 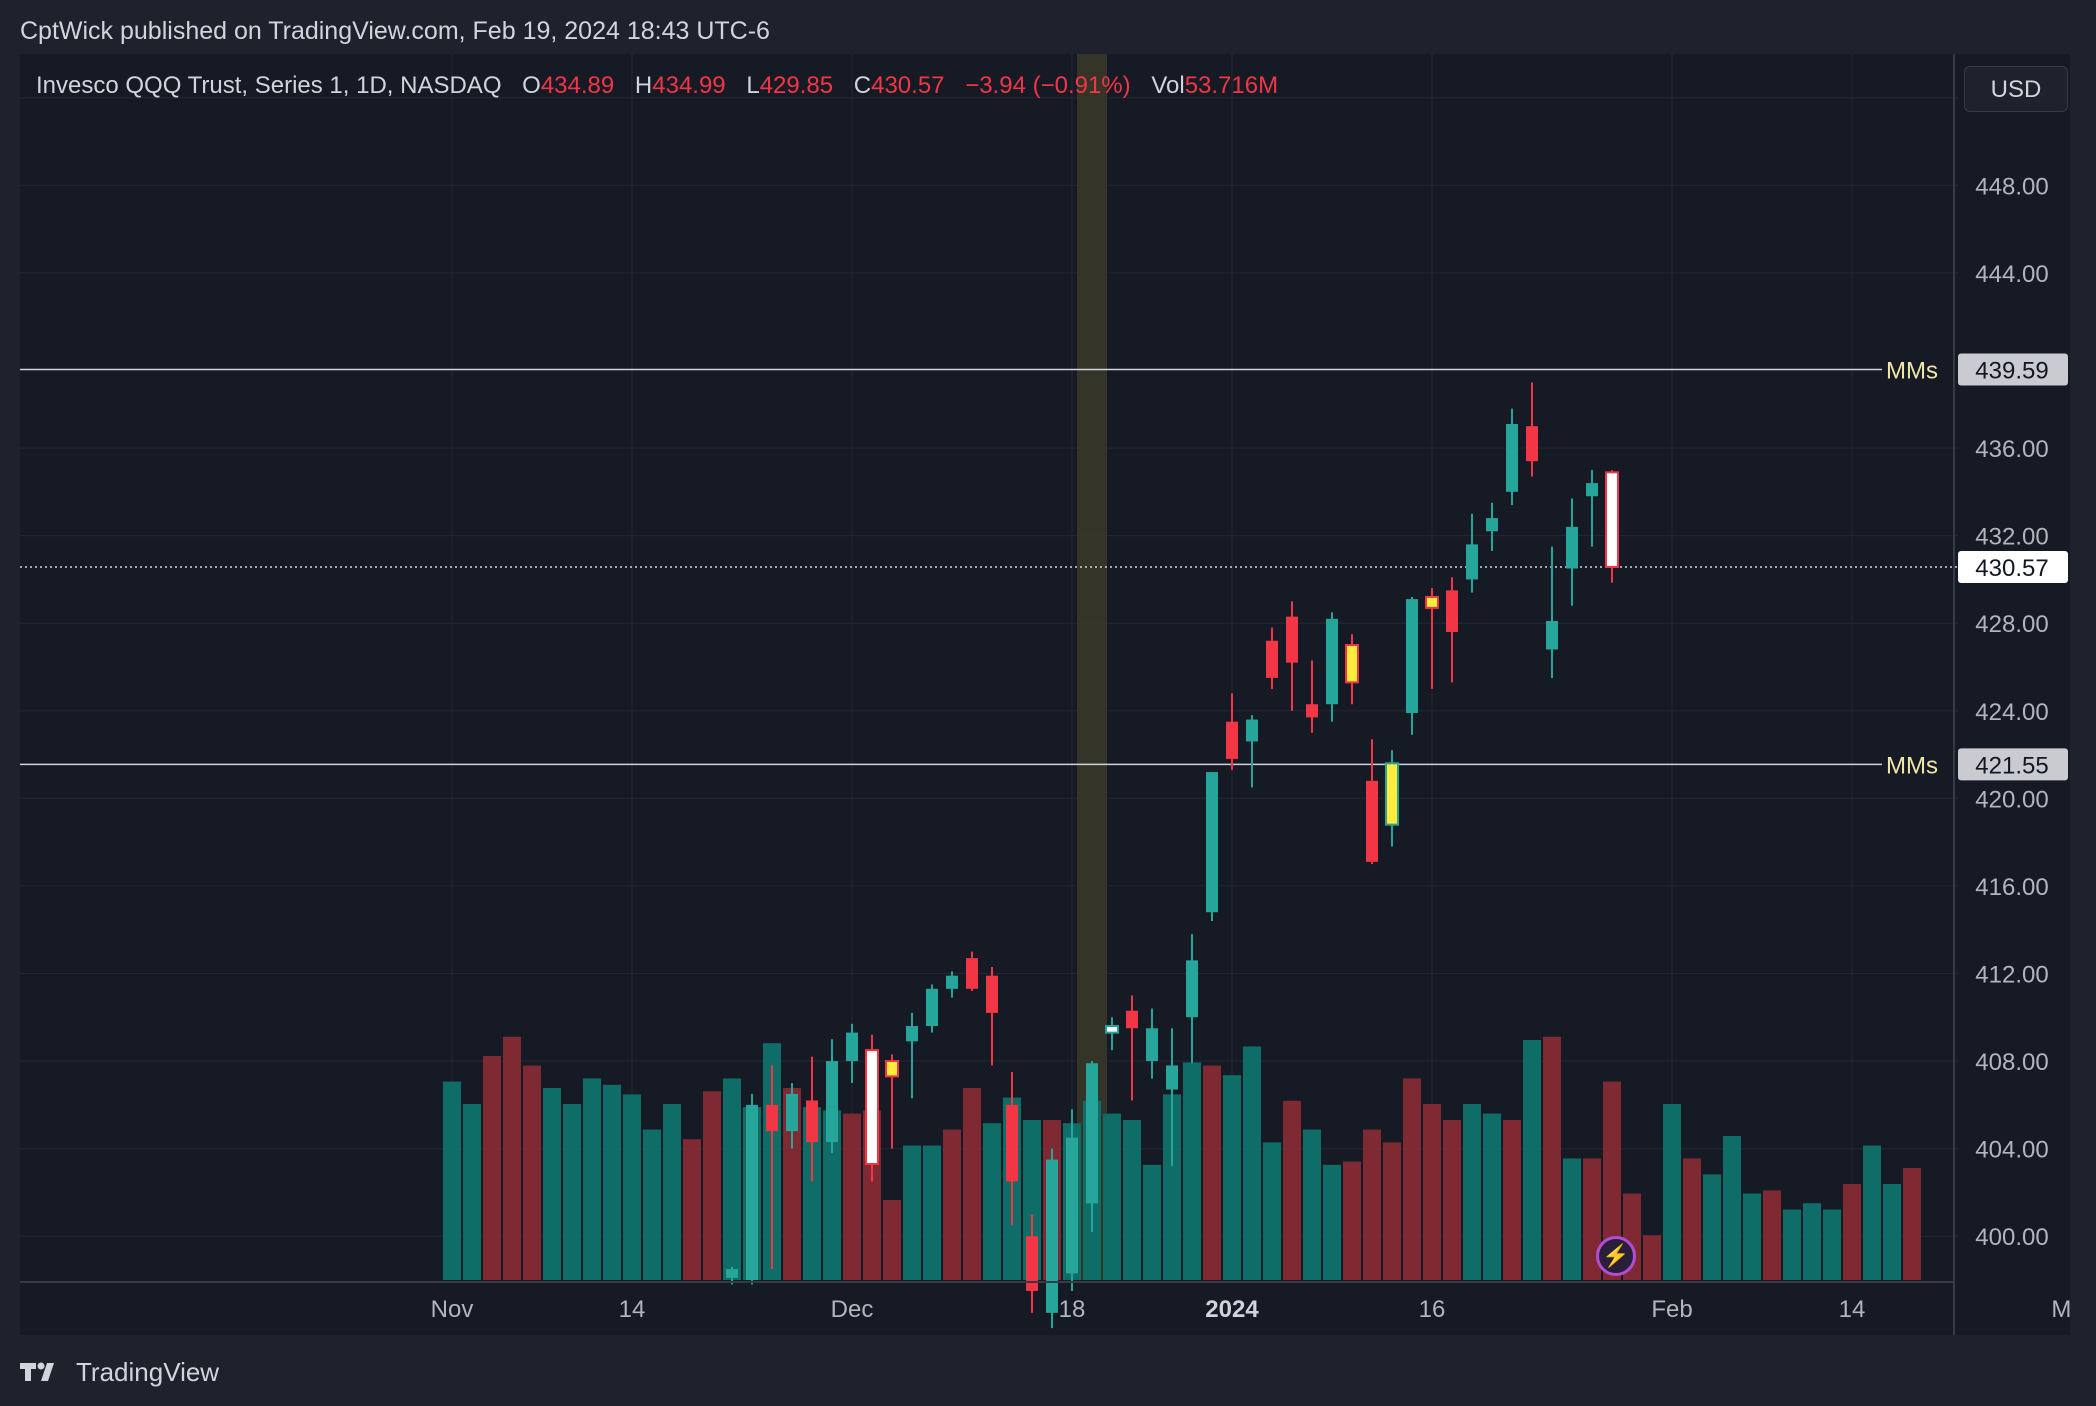 I want to click on footer-brand-text: TradingView, so click(x=148, y=1371).